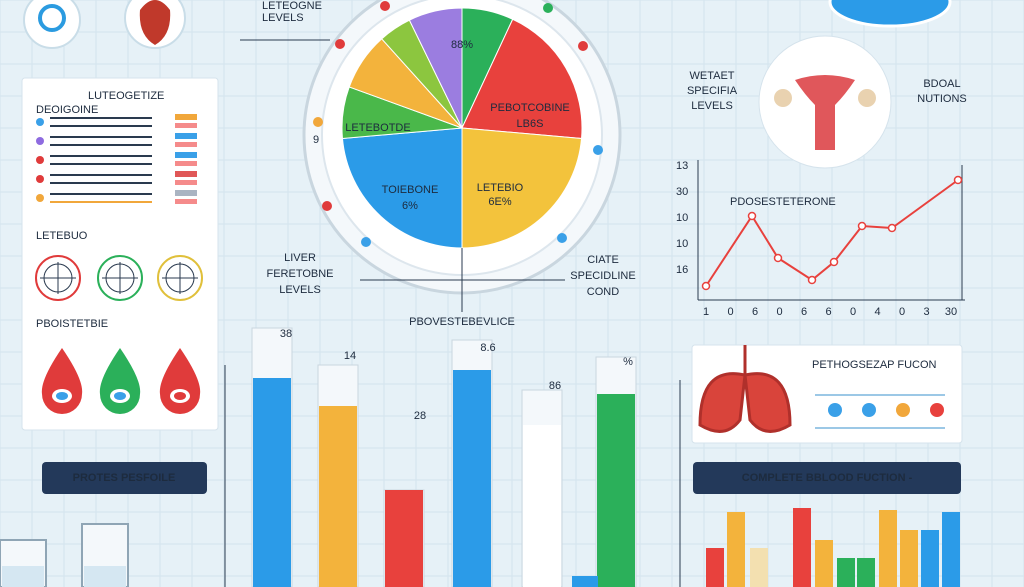 The height and width of the screenshot is (587, 1024). Describe the element at coordinates (712, 91) in the screenshot. I see `label: SPECIFIA` at that location.